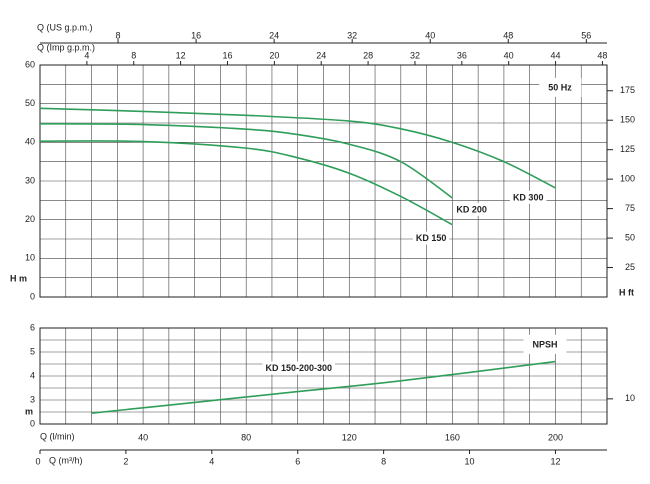 Image resolution: width=650 pixels, height=484 pixels. What do you see at coordinates (86, 55) in the screenshot?
I see `top-axis-tick-label: 4` at bounding box center [86, 55].